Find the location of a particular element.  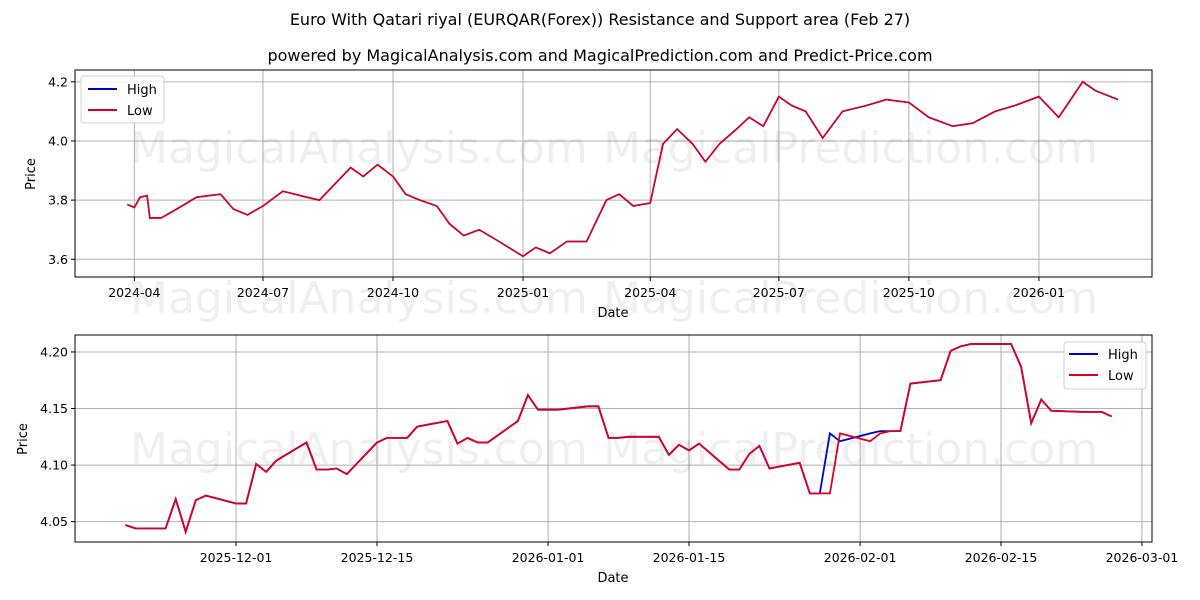

svg-text: 2025-04 is located at coordinates (650, 292).